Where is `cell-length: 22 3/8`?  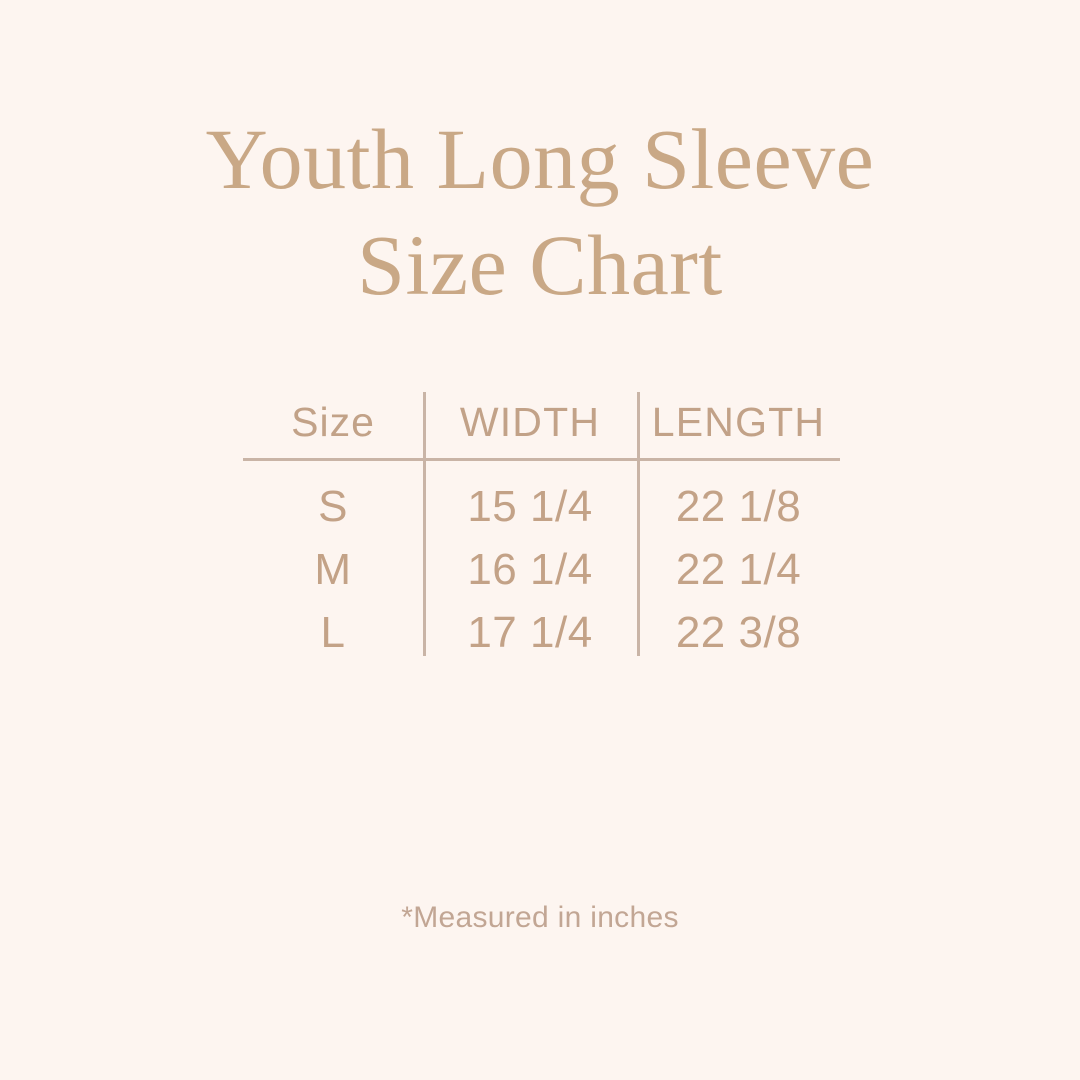 cell-length: 22 3/8 is located at coordinates (738, 632).